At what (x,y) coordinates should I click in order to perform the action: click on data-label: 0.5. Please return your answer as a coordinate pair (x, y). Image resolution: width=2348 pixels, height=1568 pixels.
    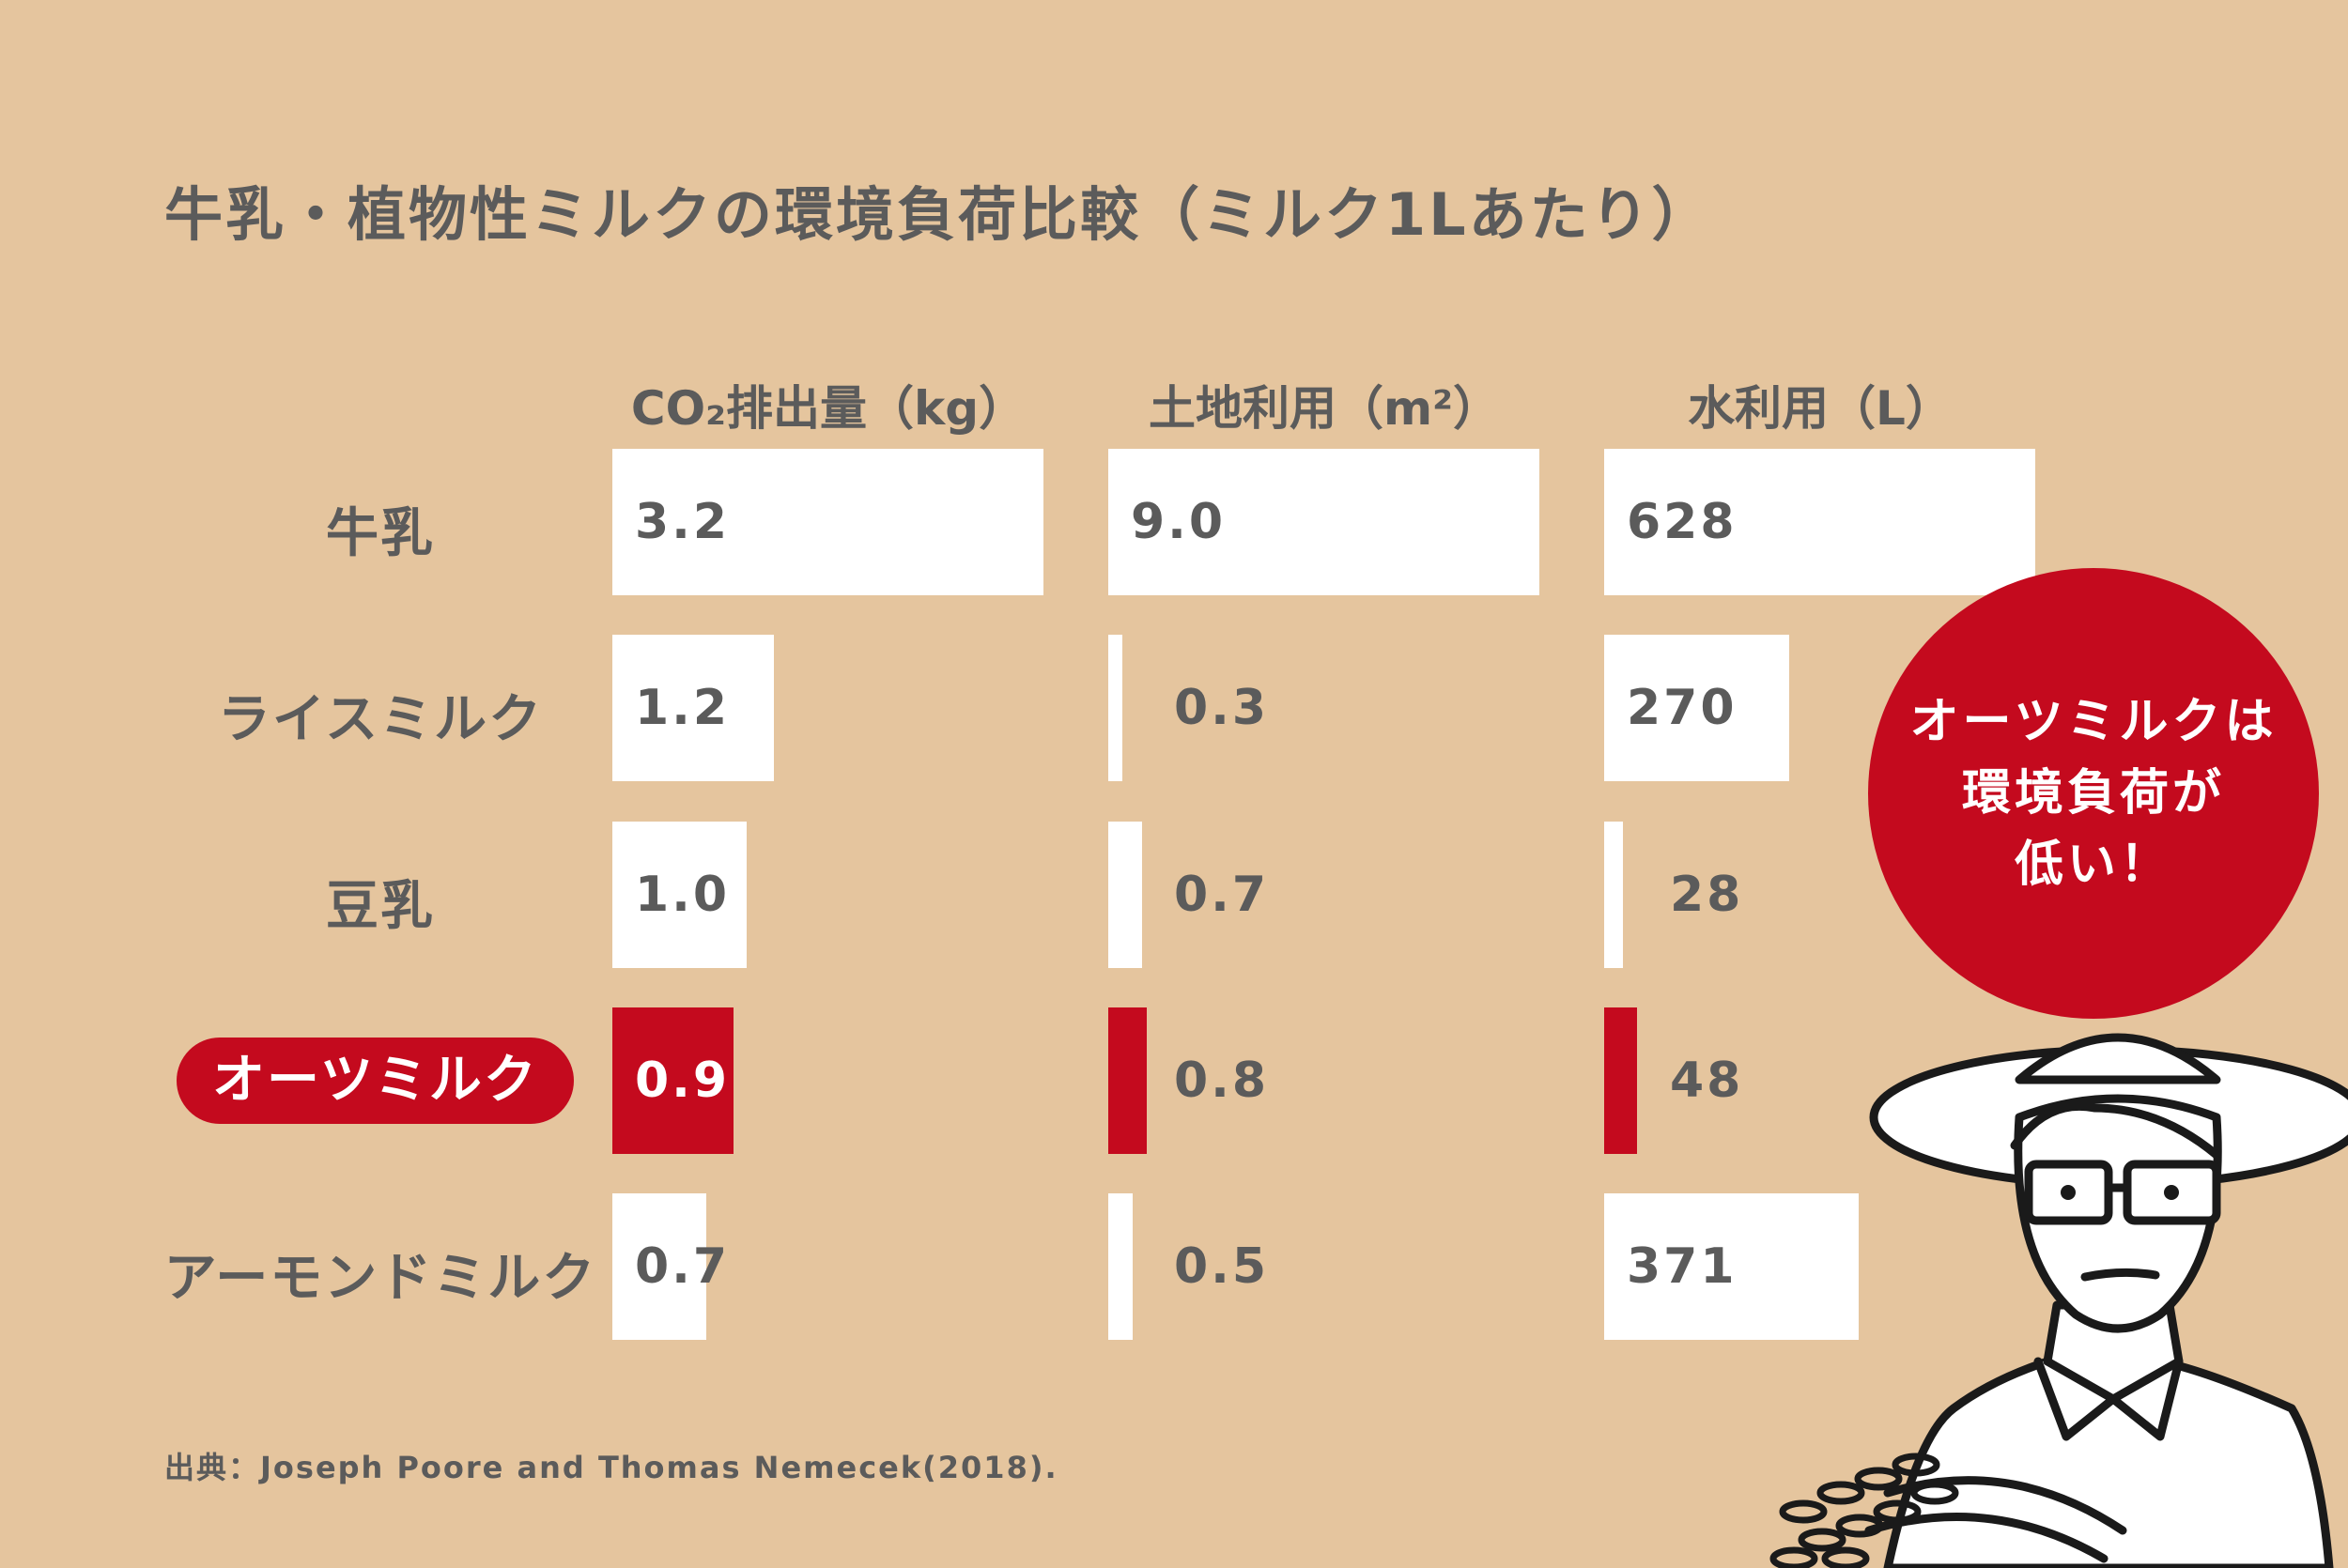
    Looking at the image, I should click on (1222, 1266).